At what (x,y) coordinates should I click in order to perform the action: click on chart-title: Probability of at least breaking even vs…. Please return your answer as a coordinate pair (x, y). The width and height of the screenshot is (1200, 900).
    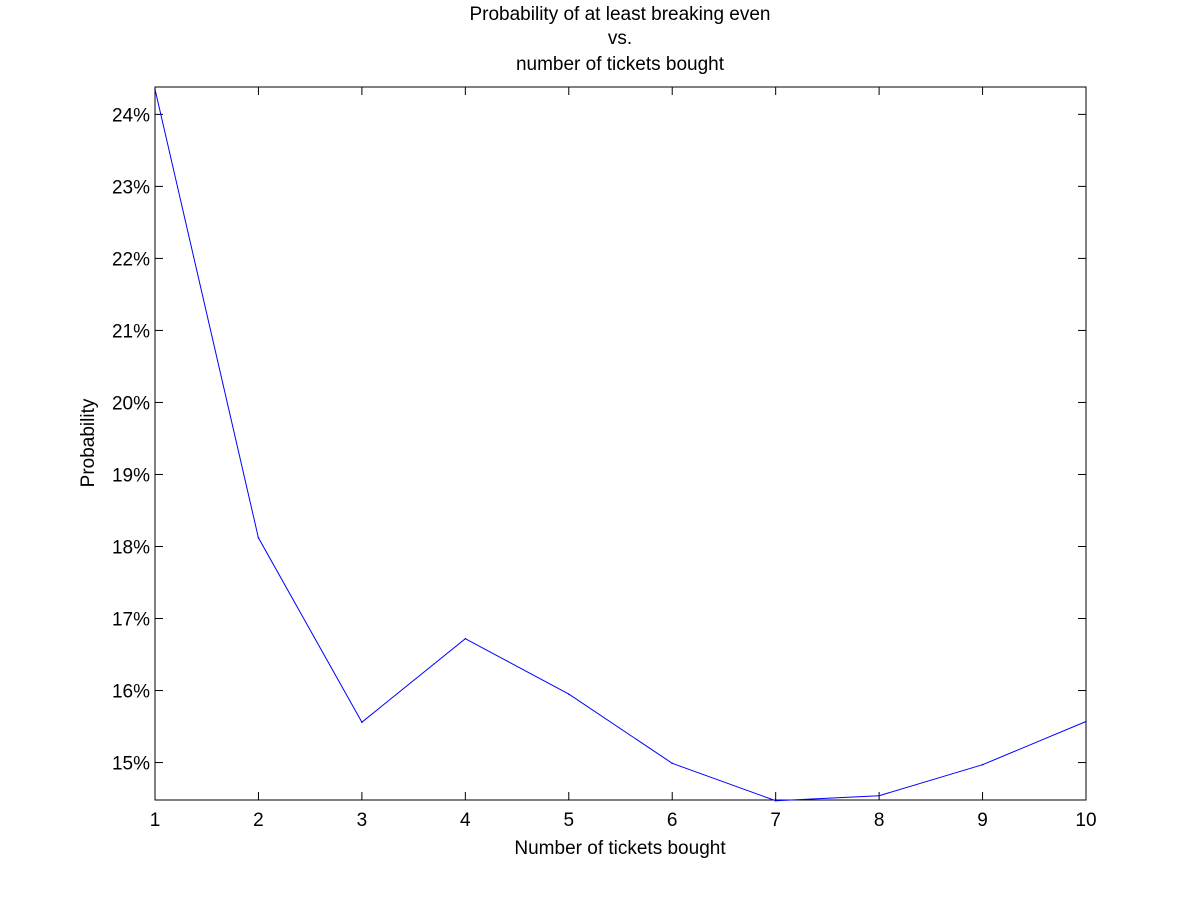
    Looking at the image, I should click on (619, 39).